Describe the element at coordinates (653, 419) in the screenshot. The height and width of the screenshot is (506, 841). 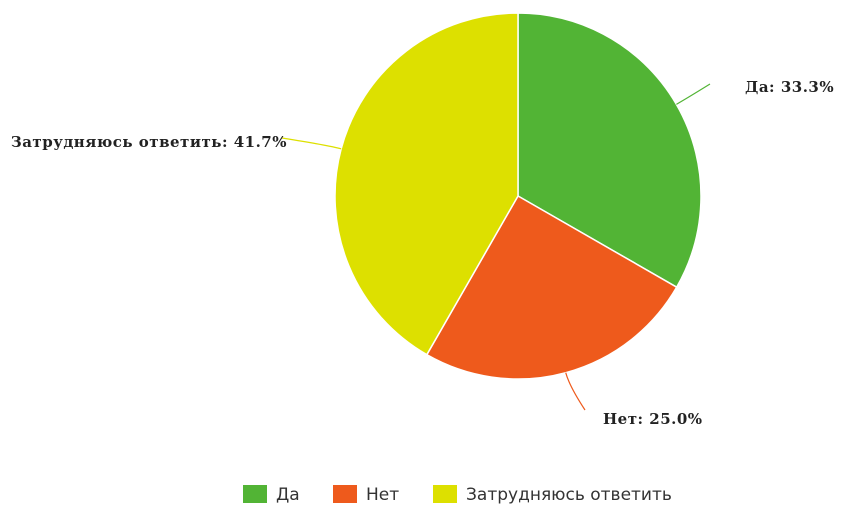
I see `data-label: Нет: 25.0%` at that location.